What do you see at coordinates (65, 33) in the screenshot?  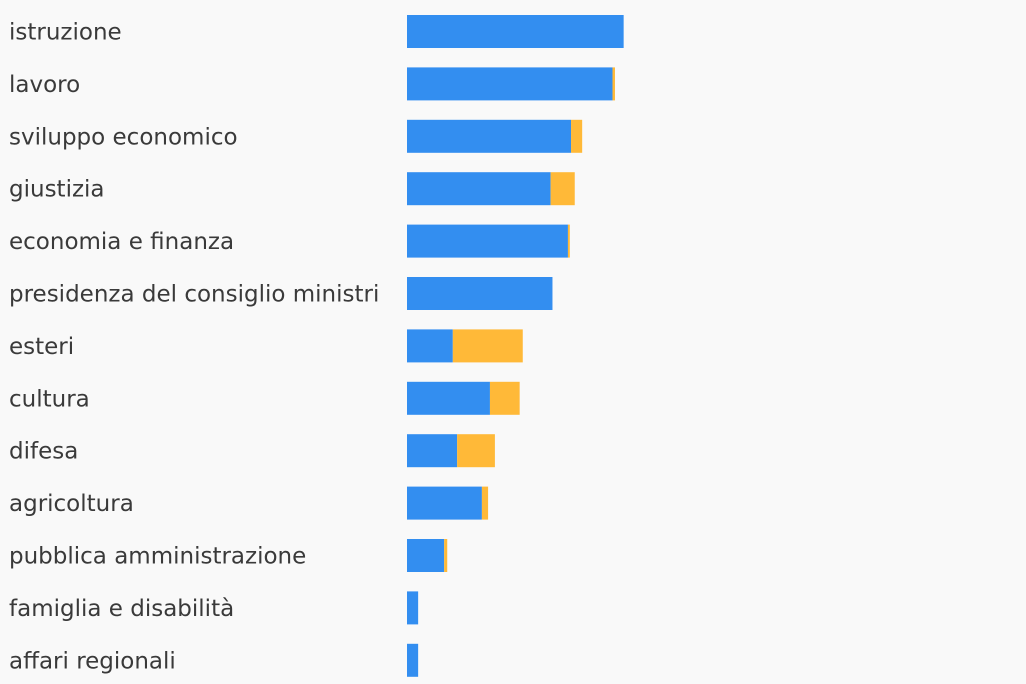 I see `category-label-istruzione: istruzione` at bounding box center [65, 33].